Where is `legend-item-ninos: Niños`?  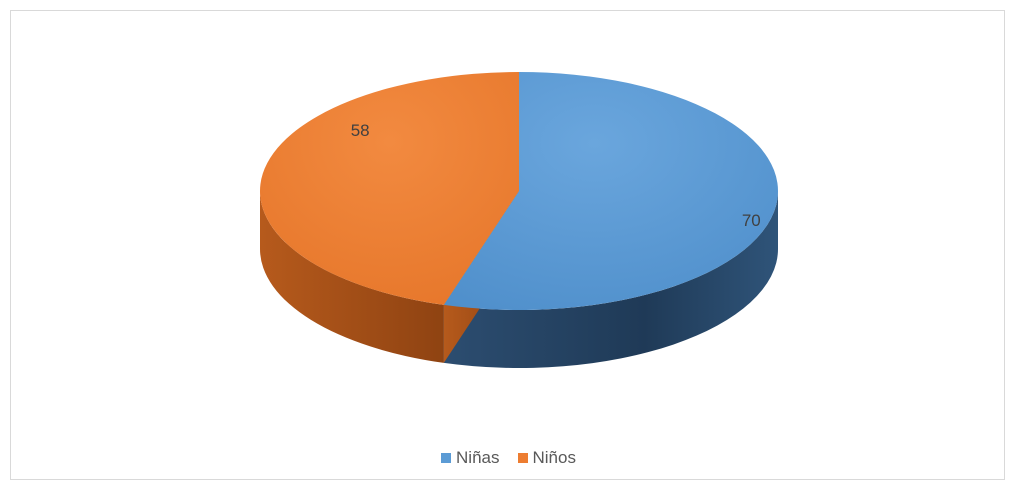
legend-item-ninos: Niños is located at coordinates (546, 458).